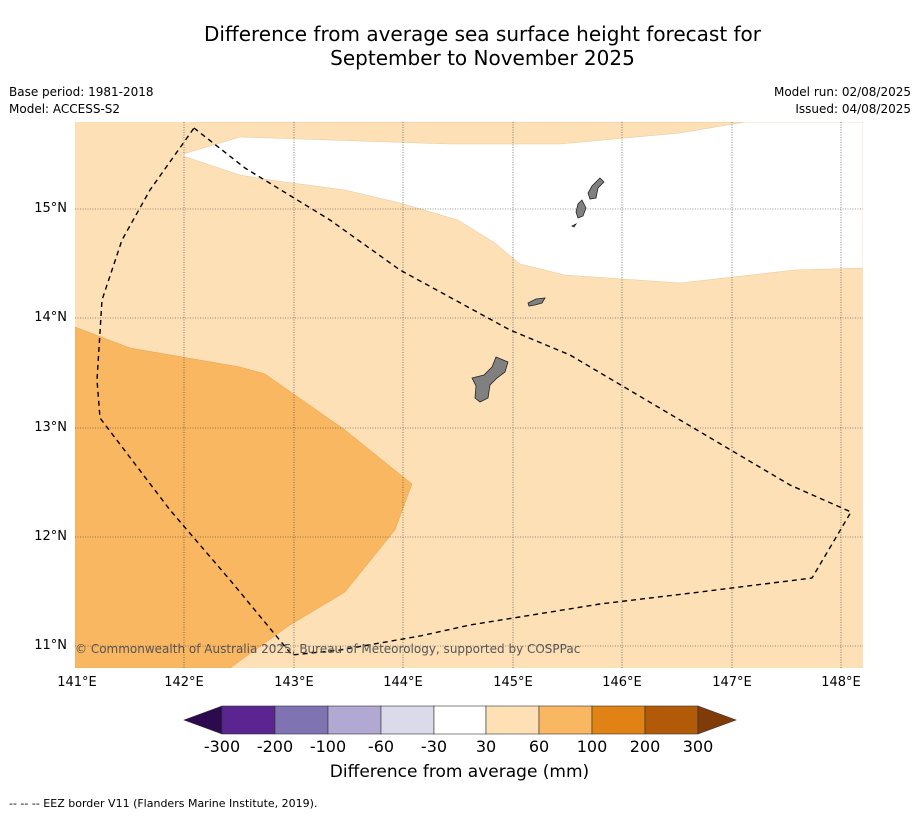 The height and width of the screenshot is (816, 919). What do you see at coordinates (513, 682) in the screenshot?
I see `lon-label-145e: 145°E` at bounding box center [513, 682].